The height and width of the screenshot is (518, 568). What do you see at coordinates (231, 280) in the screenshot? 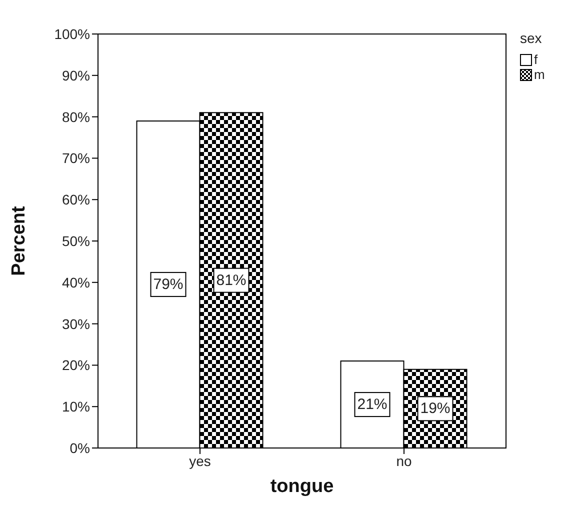
I see `data-label: 81%` at bounding box center [231, 280].